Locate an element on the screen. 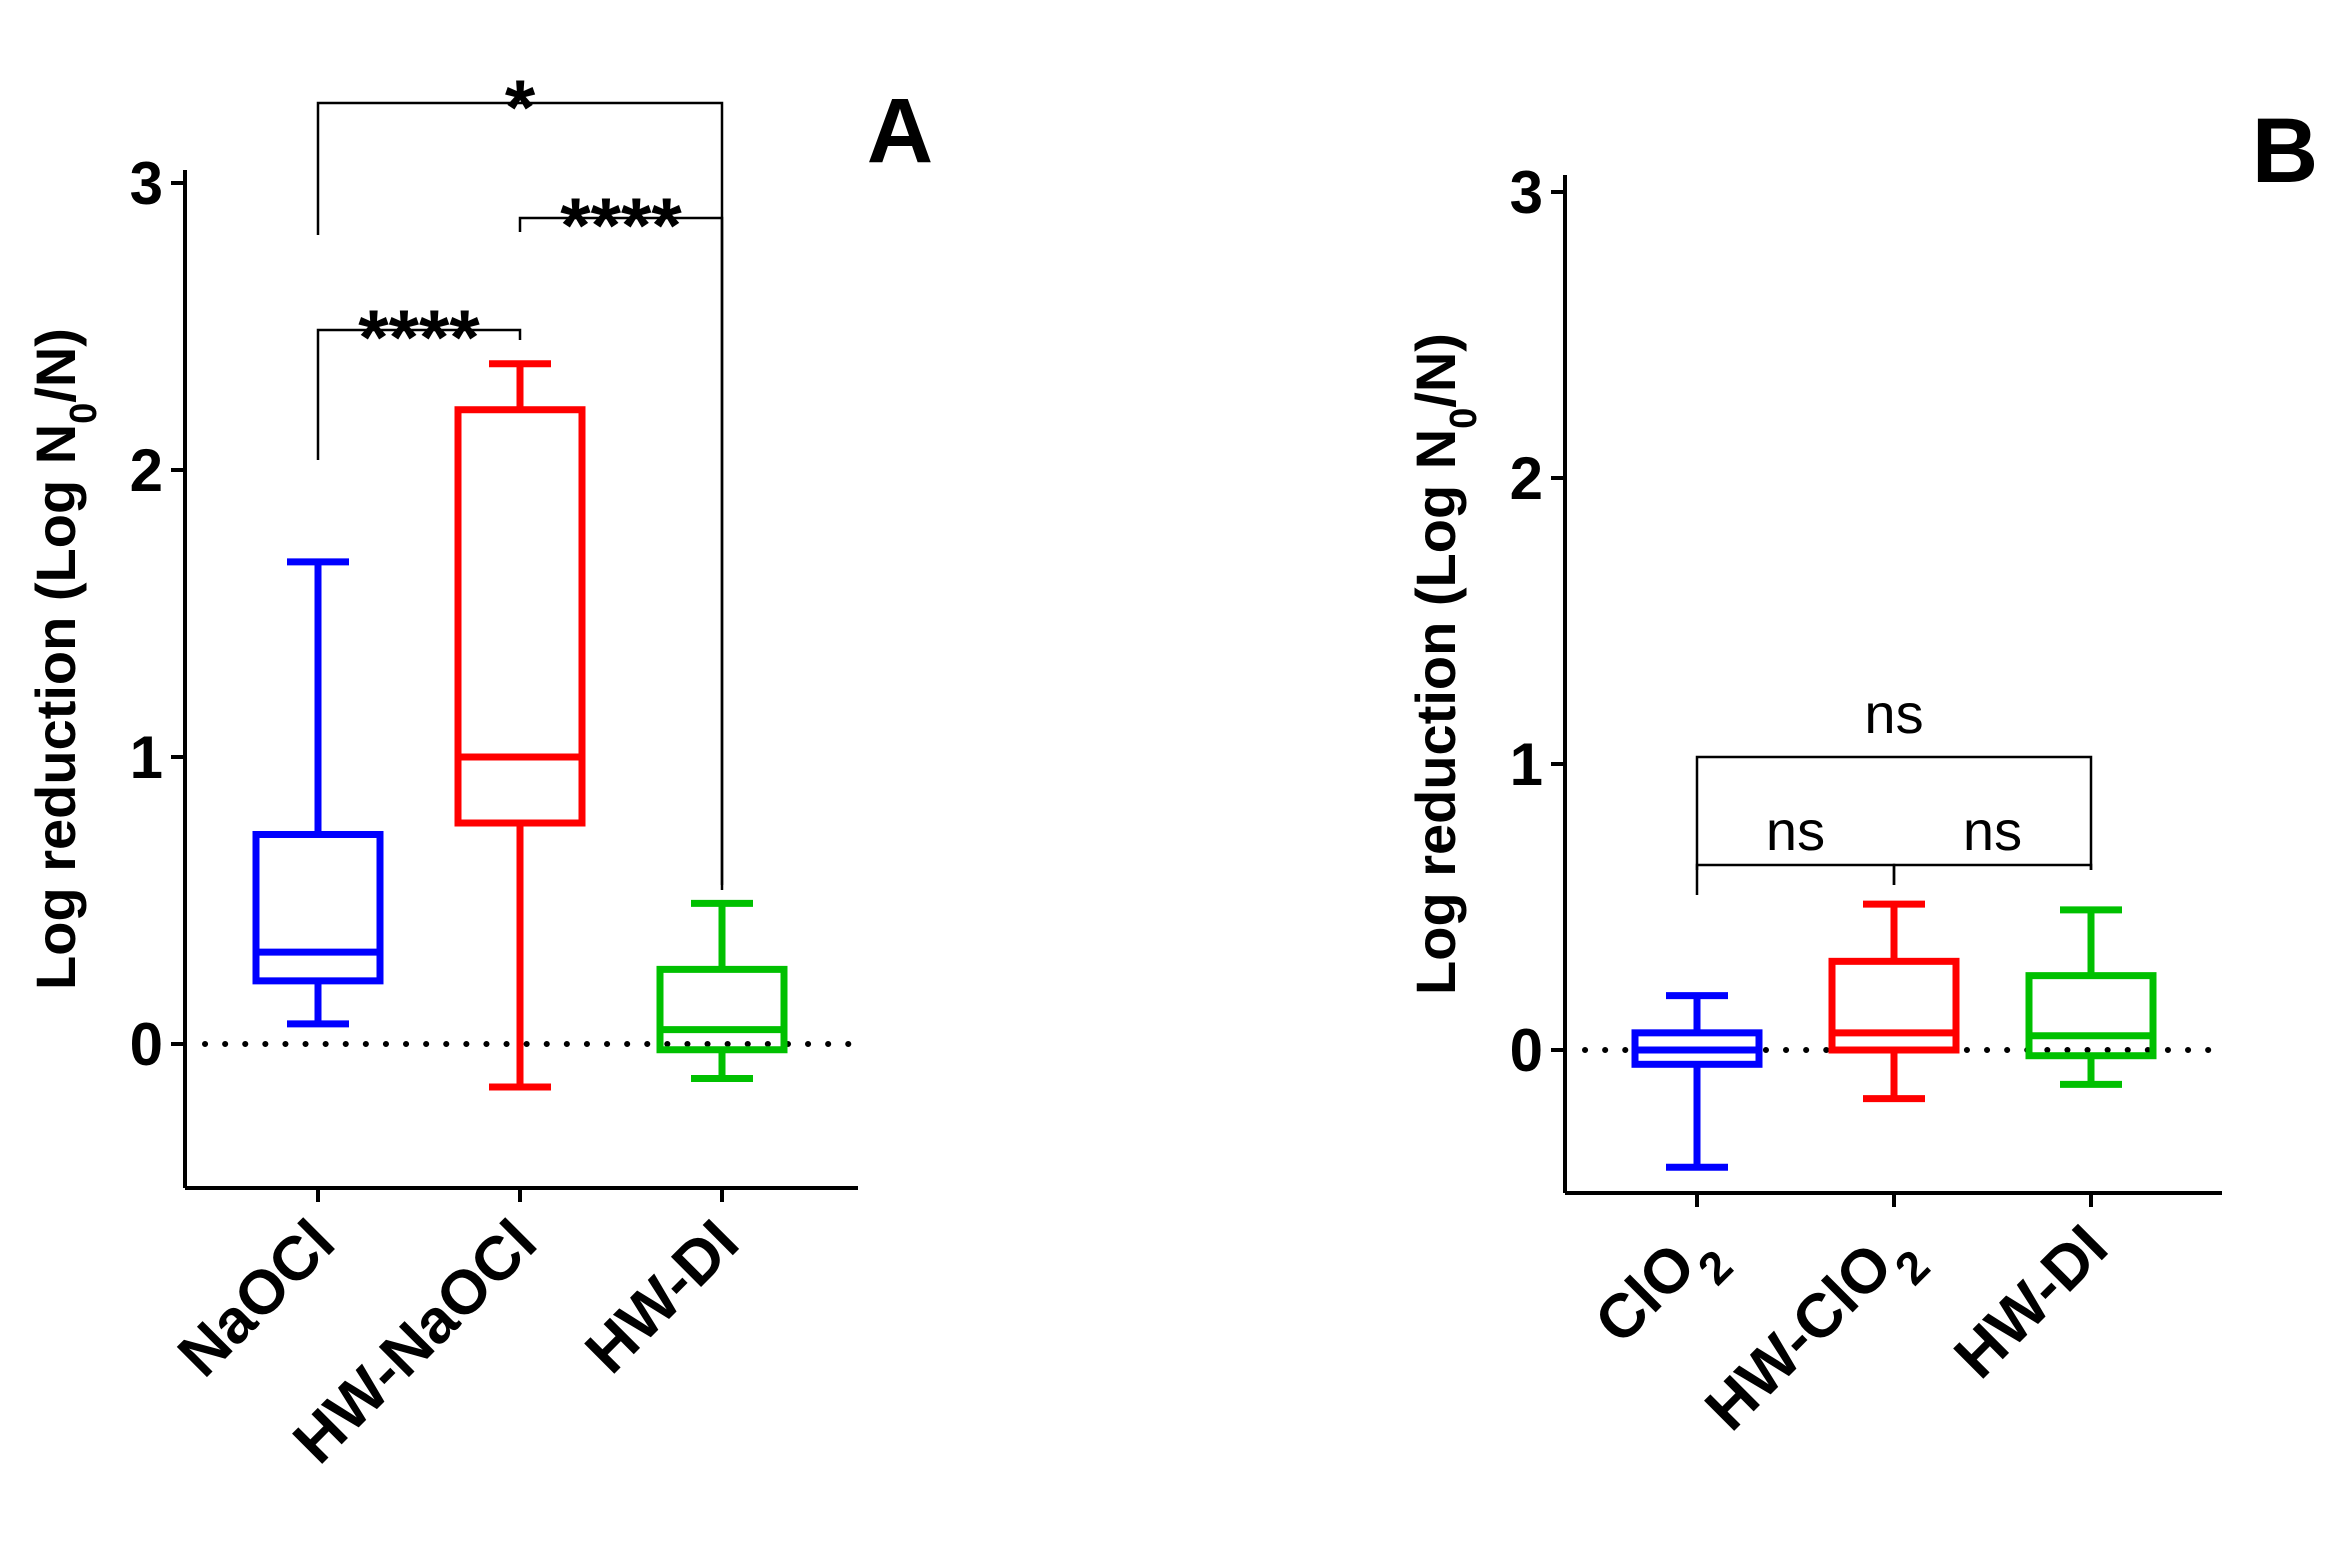 The width and height of the screenshot is (2341, 1558). box-clo2 is located at coordinates (1697, 1081).